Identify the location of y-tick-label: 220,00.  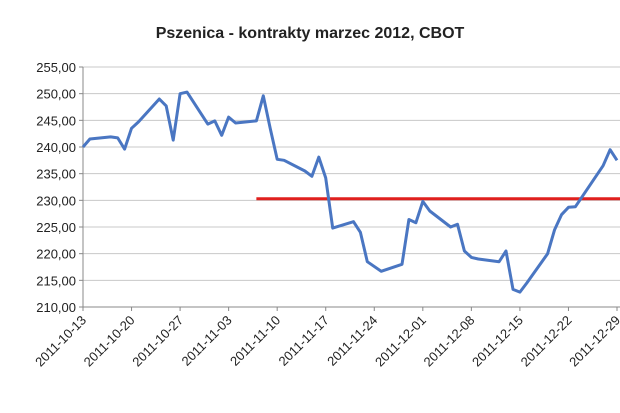
(56, 254).